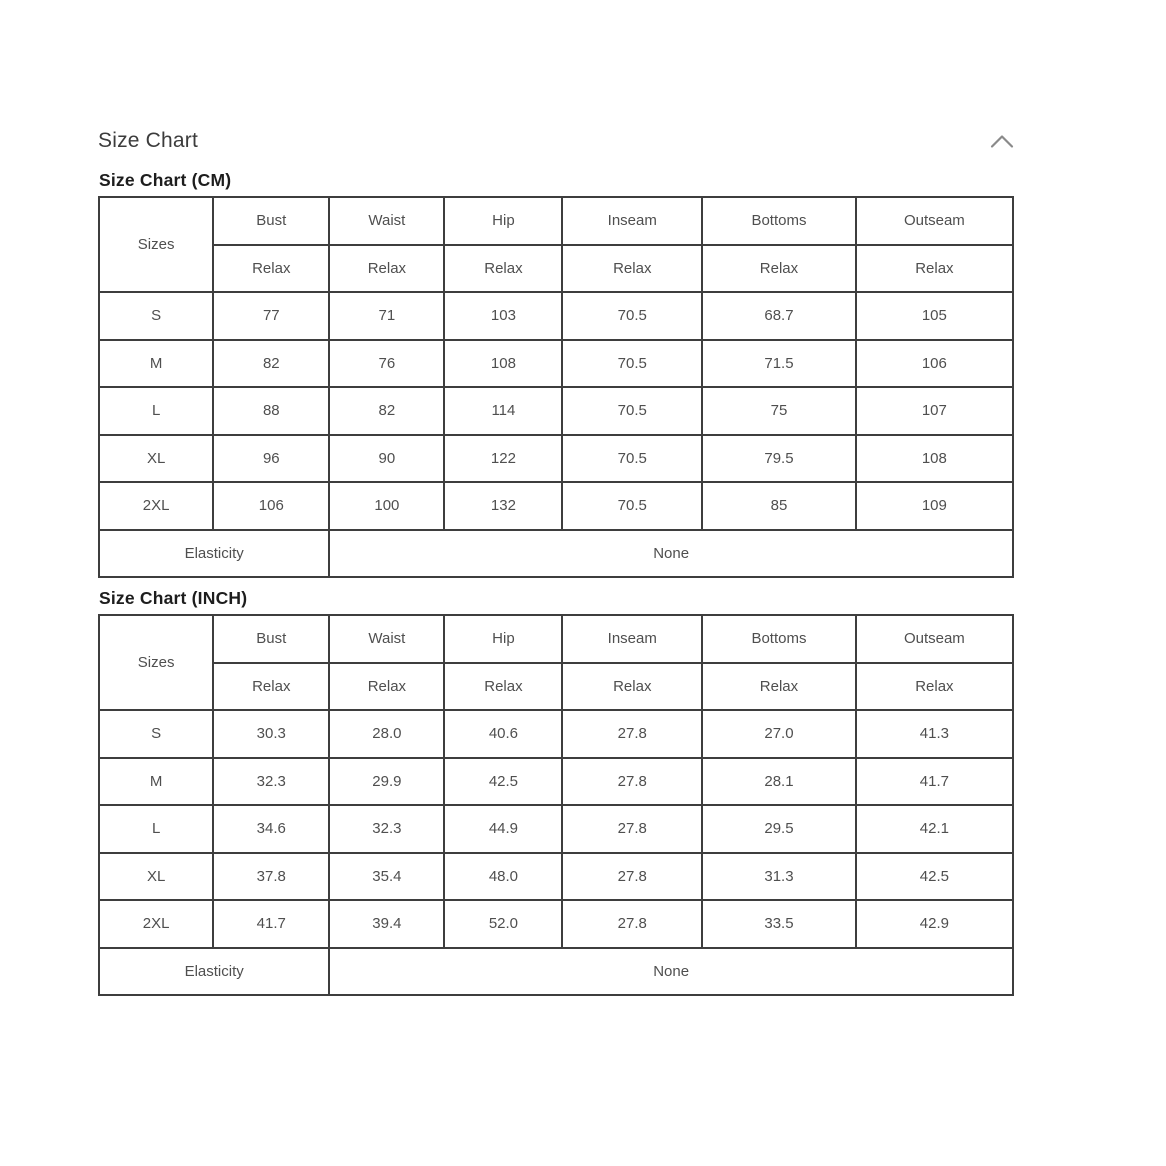 The image size is (1166, 1166). What do you see at coordinates (632, 639) in the screenshot?
I see `inch-col-header-inseam: Inseam` at bounding box center [632, 639].